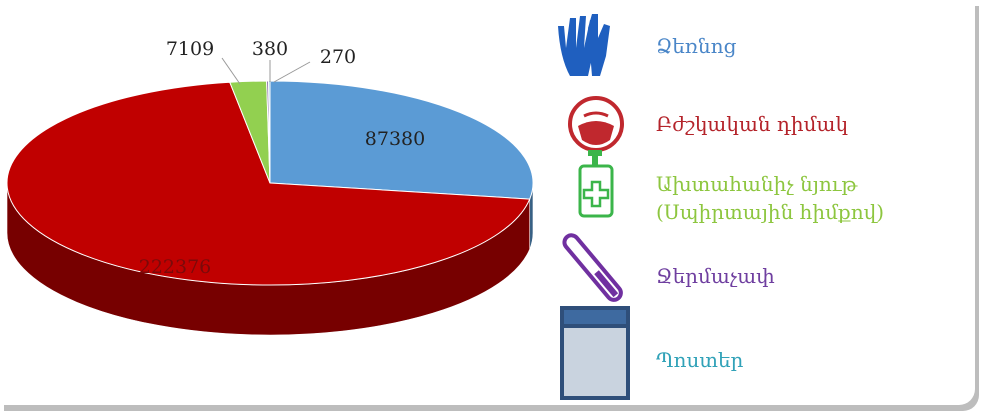 The image size is (985, 417). I want to click on data-label: 380, so click(270, 49).